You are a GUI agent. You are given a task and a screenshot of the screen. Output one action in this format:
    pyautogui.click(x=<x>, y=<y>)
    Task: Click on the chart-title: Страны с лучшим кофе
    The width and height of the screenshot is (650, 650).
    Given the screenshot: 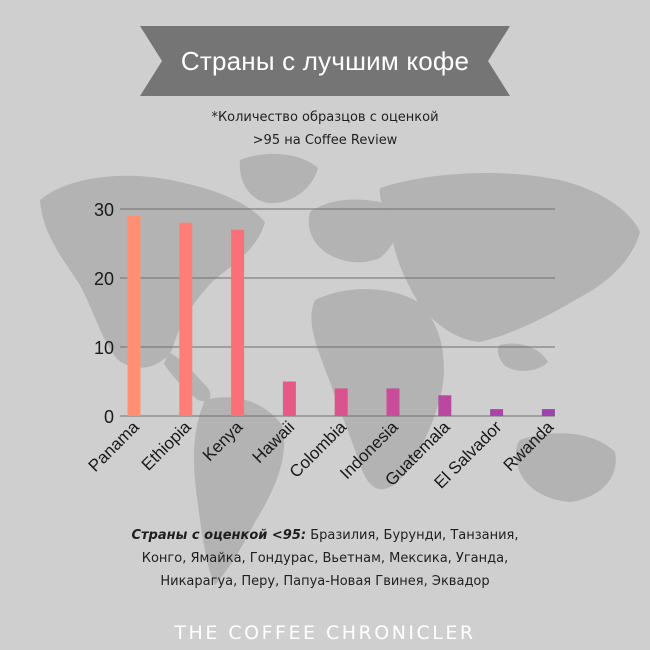 What is the action you would take?
    pyautogui.click(x=325, y=60)
    